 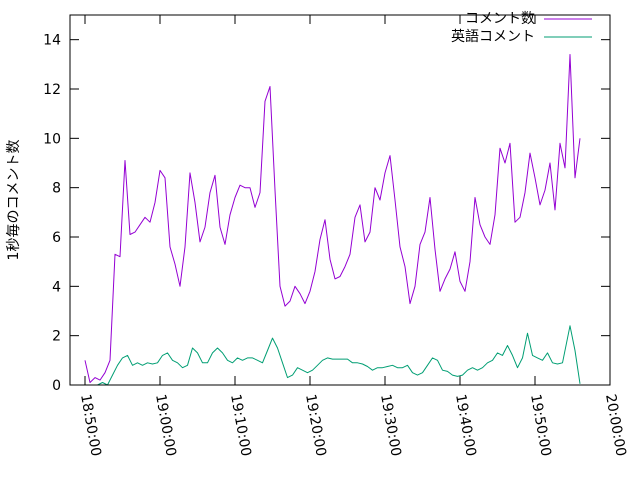 I want to click on legend: コメント数 英語コメント, so click(x=521, y=28).